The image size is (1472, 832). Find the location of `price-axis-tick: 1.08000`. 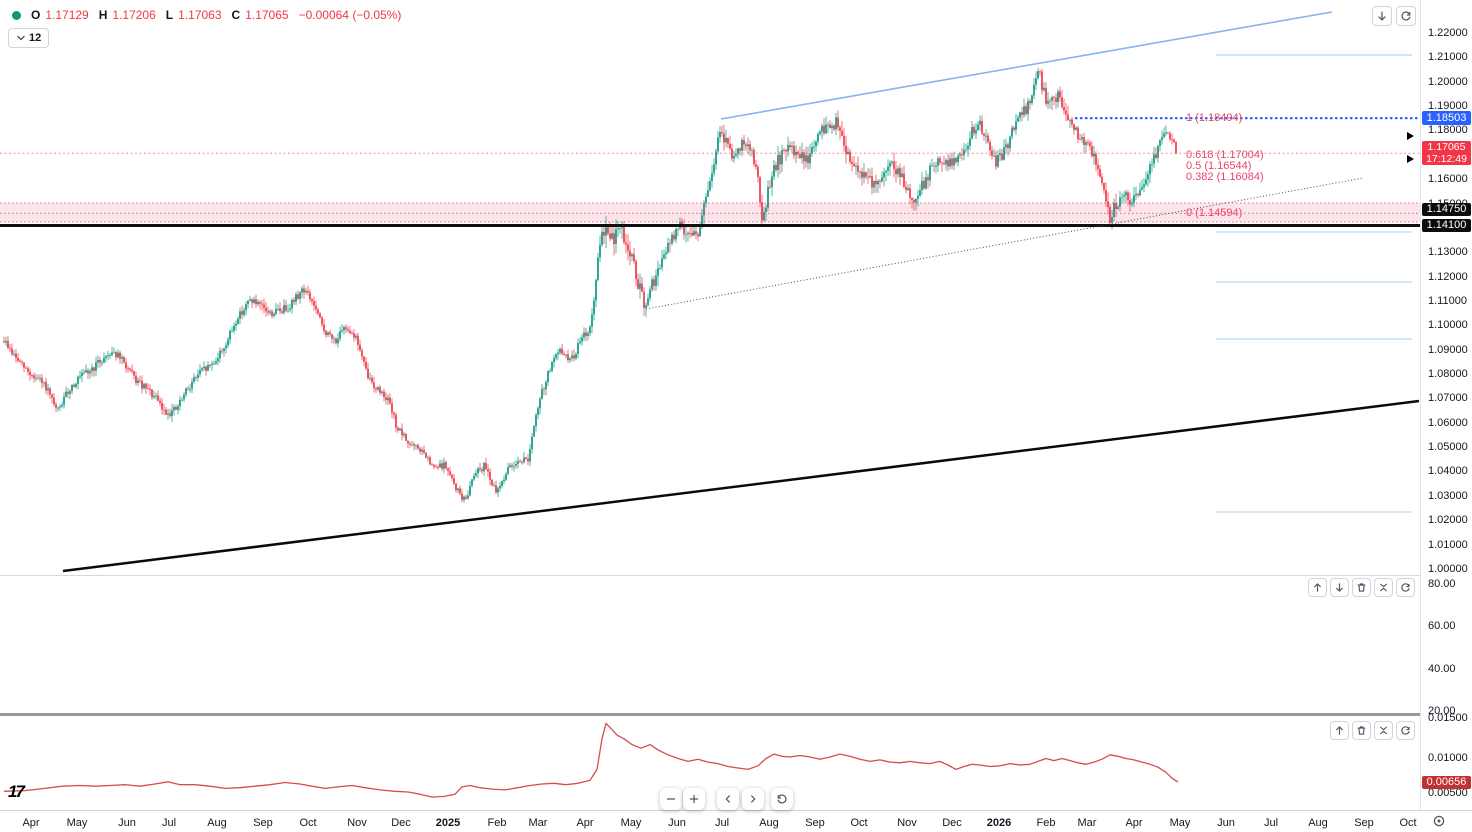

price-axis-tick: 1.08000 is located at coordinates (1448, 374).